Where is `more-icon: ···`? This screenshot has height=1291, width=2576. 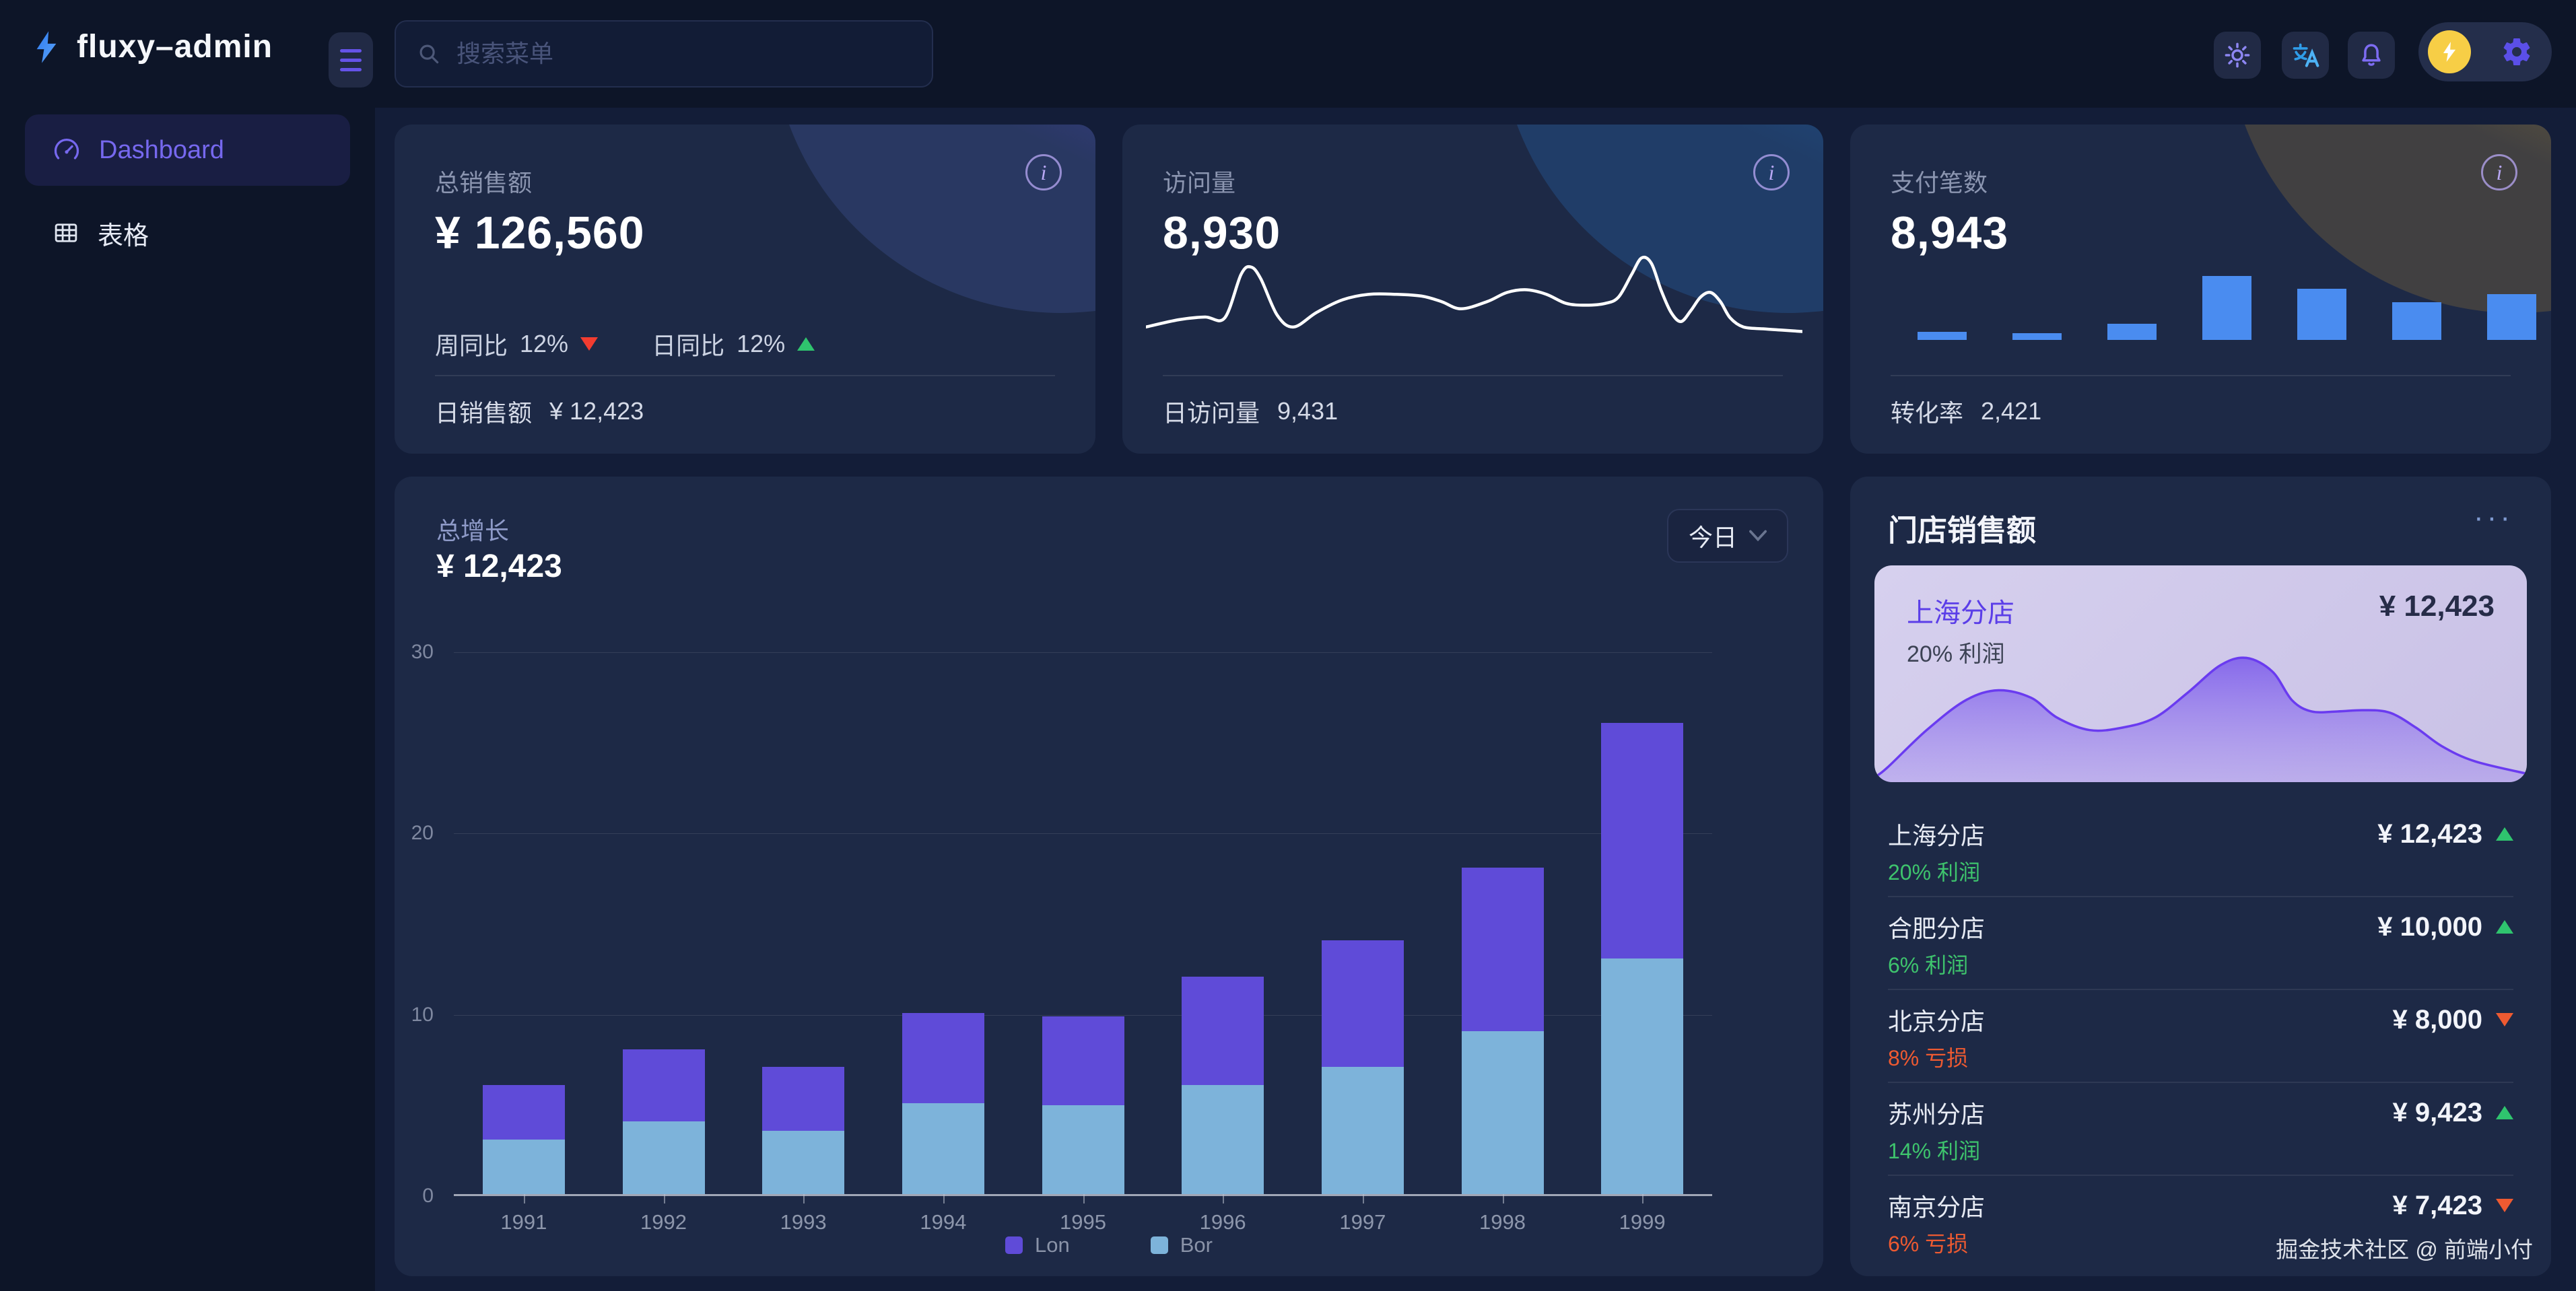 more-icon: ··· is located at coordinates (2493, 517).